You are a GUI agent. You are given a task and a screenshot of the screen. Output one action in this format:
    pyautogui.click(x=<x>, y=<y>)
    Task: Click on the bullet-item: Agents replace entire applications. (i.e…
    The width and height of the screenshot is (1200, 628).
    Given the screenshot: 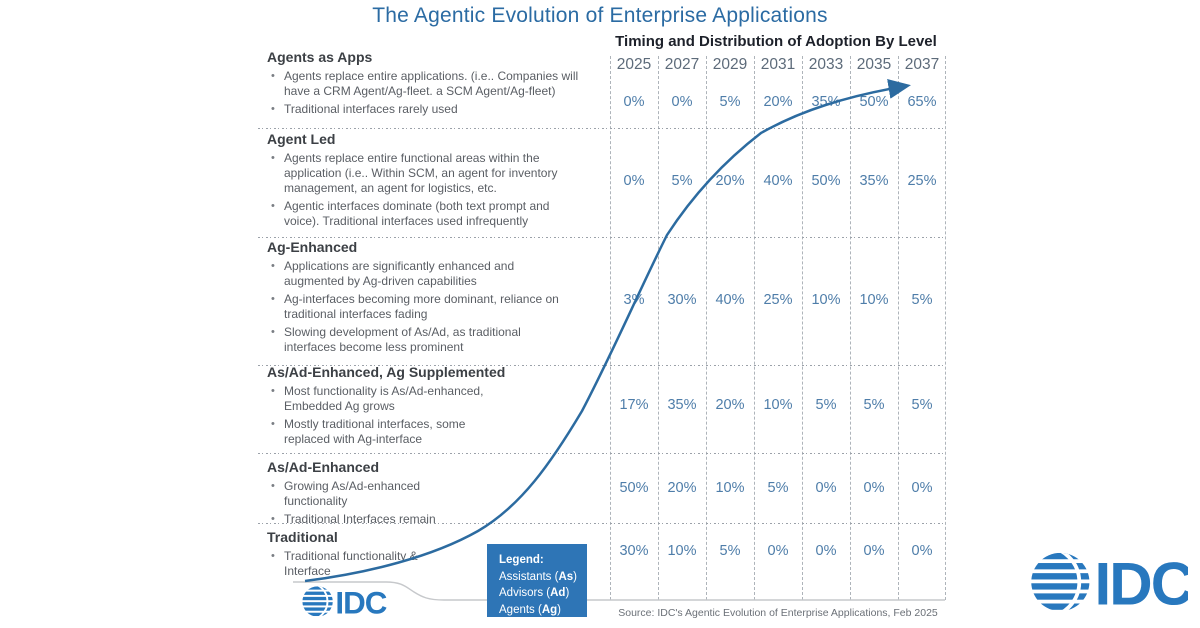 What is the action you would take?
    pyautogui.click(x=432, y=84)
    